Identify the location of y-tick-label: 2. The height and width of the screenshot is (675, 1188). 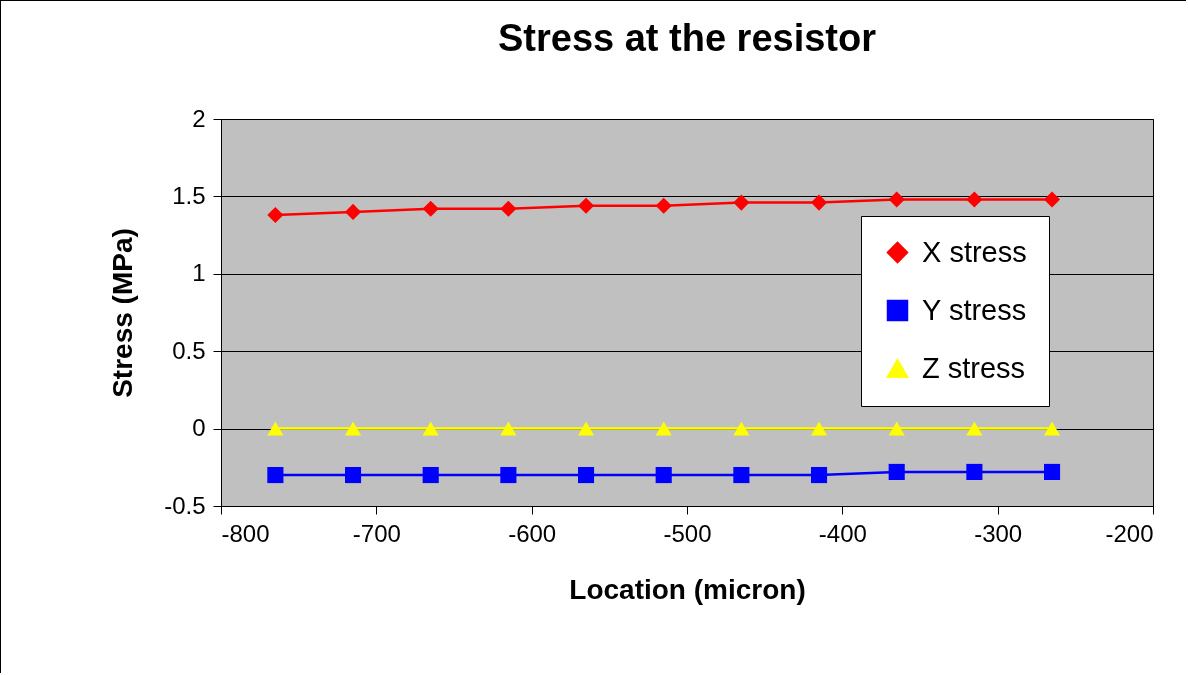
(199, 118).